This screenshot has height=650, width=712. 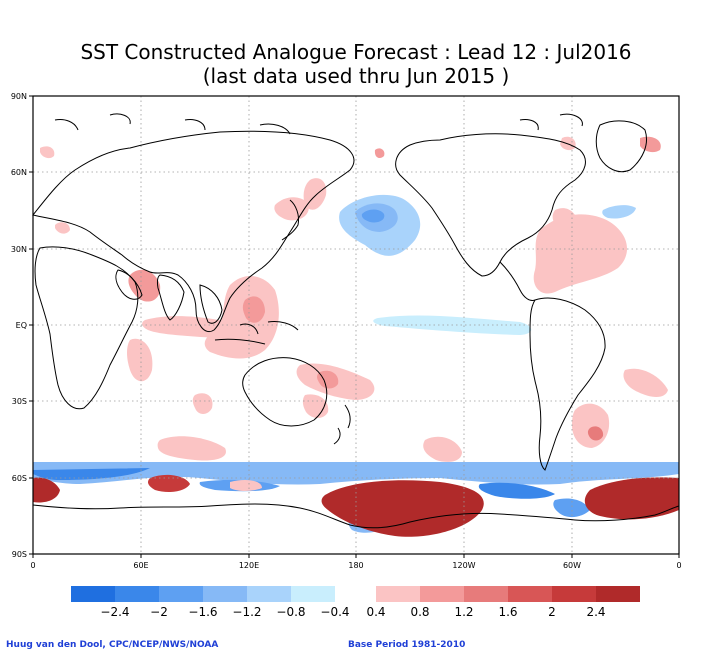 I want to click on lon-label: 120W, so click(x=463, y=565).